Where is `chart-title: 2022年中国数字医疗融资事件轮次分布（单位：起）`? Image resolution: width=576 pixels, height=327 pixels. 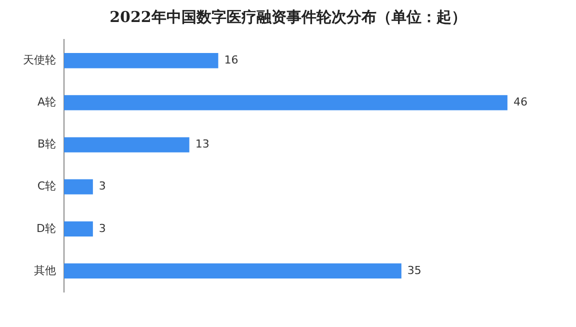
chart-title: 2022年中国数字医疗融资事件轮次分布（单位：起） is located at coordinates (288, 17).